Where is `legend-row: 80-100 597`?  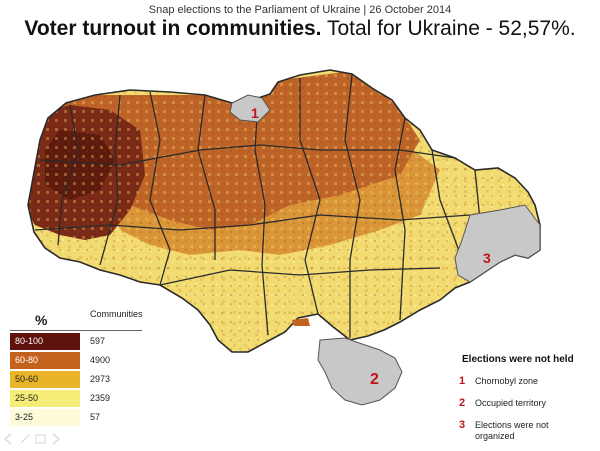
legend-row: 80-100 597 is located at coordinates (80, 342).